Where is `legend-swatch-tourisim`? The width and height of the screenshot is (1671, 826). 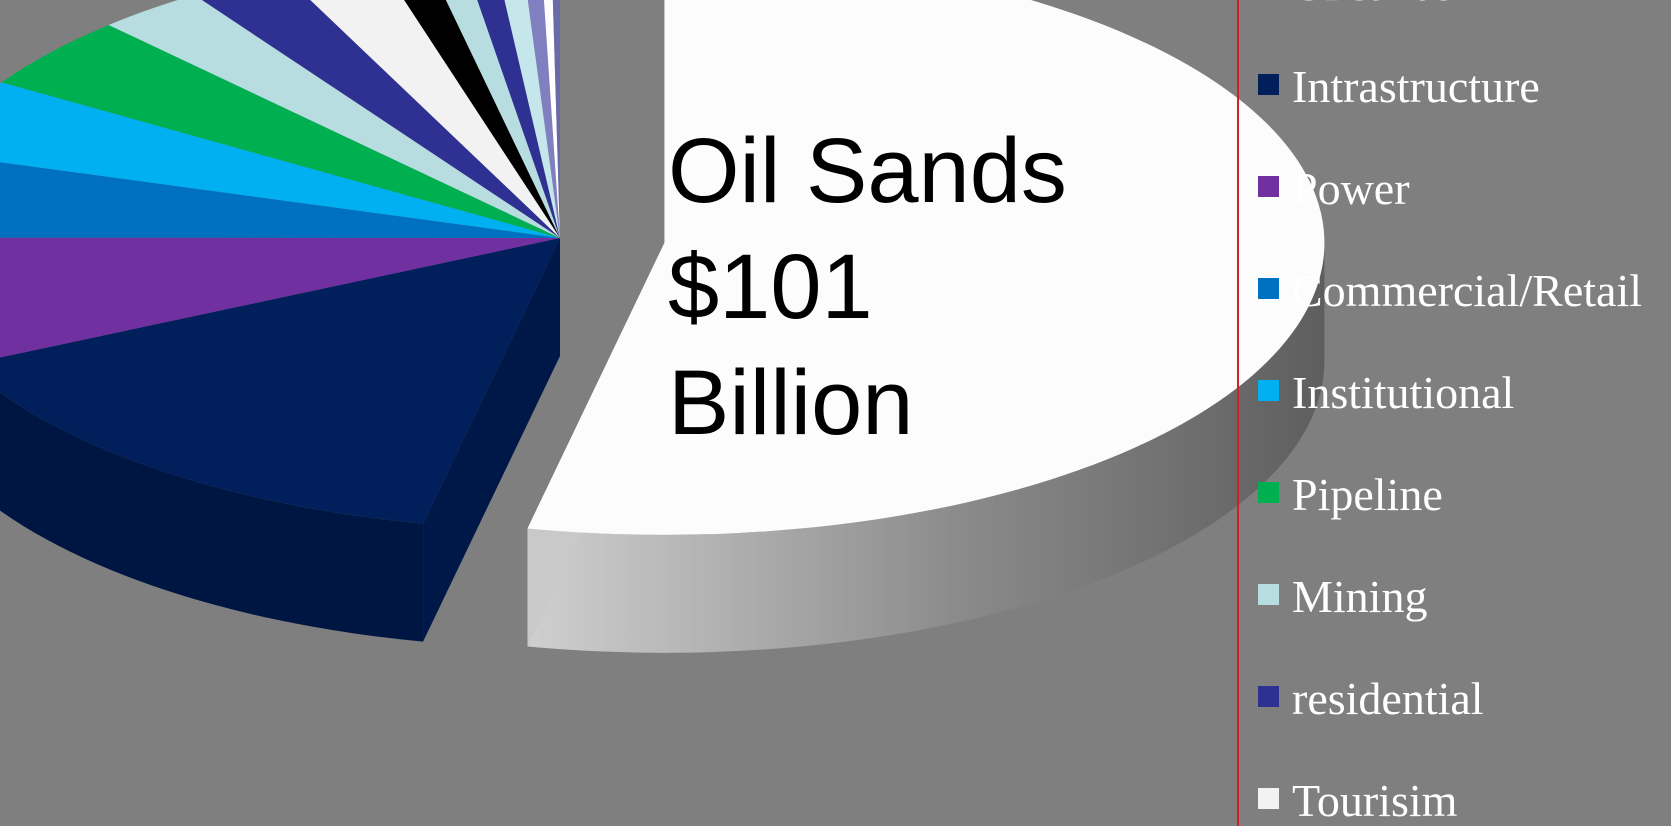
legend-swatch-tourisim is located at coordinates (1268, 798).